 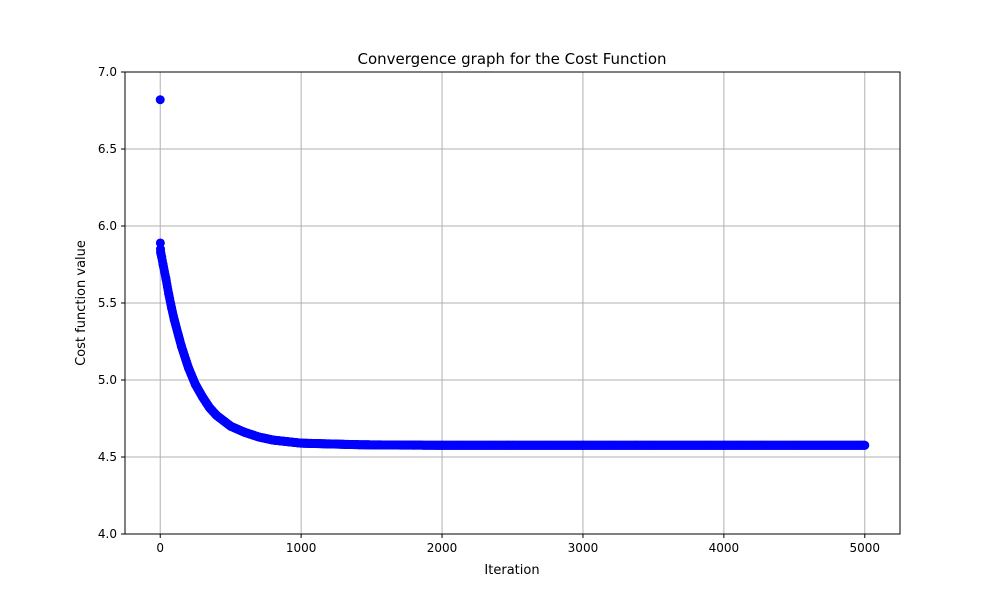 I want to click on chart-title: Convergence graph for the Cost Function, so click(x=511, y=59).